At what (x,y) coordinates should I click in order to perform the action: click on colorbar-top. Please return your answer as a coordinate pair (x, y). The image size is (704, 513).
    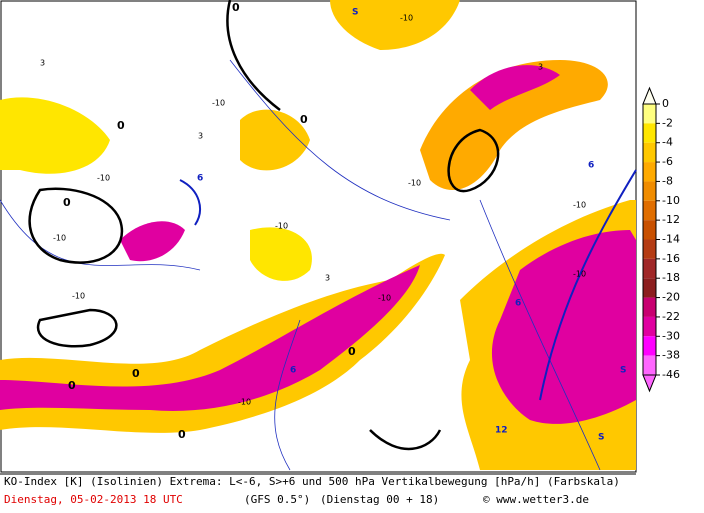
    Looking at the image, I should click on (649, 95).